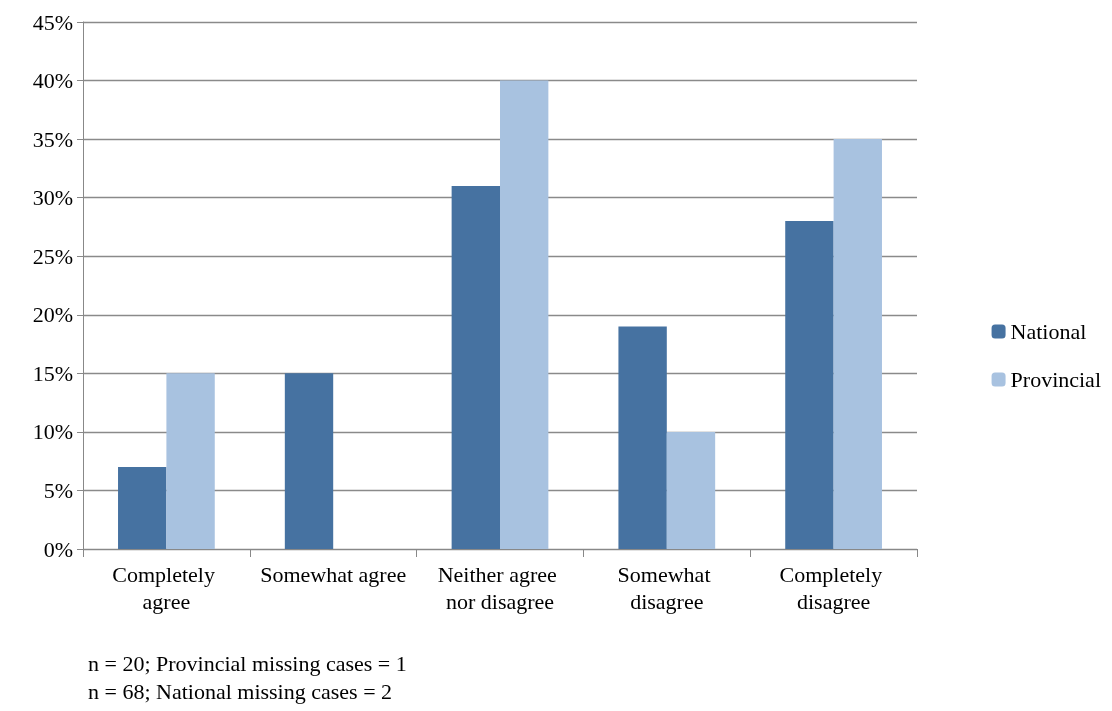 The image size is (1112, 711). I want to click on text: n = 20; Provincial missing cases = 1, so click(247, 663).